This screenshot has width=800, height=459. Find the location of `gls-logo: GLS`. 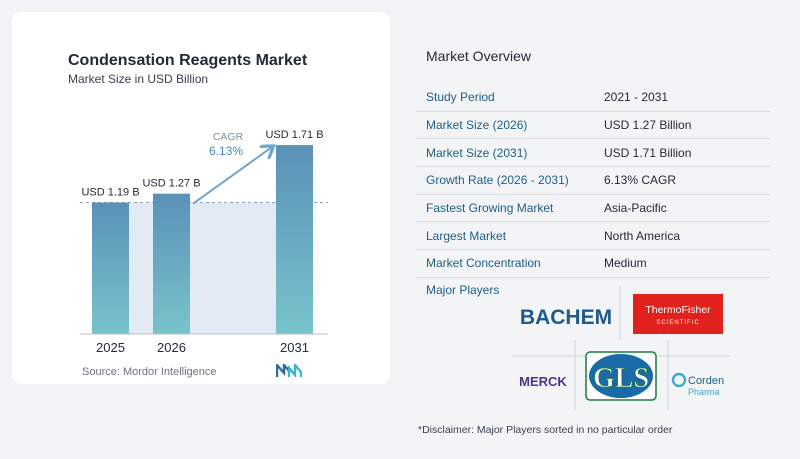

gls-logo: GLS is located at coordinates (621, 376).